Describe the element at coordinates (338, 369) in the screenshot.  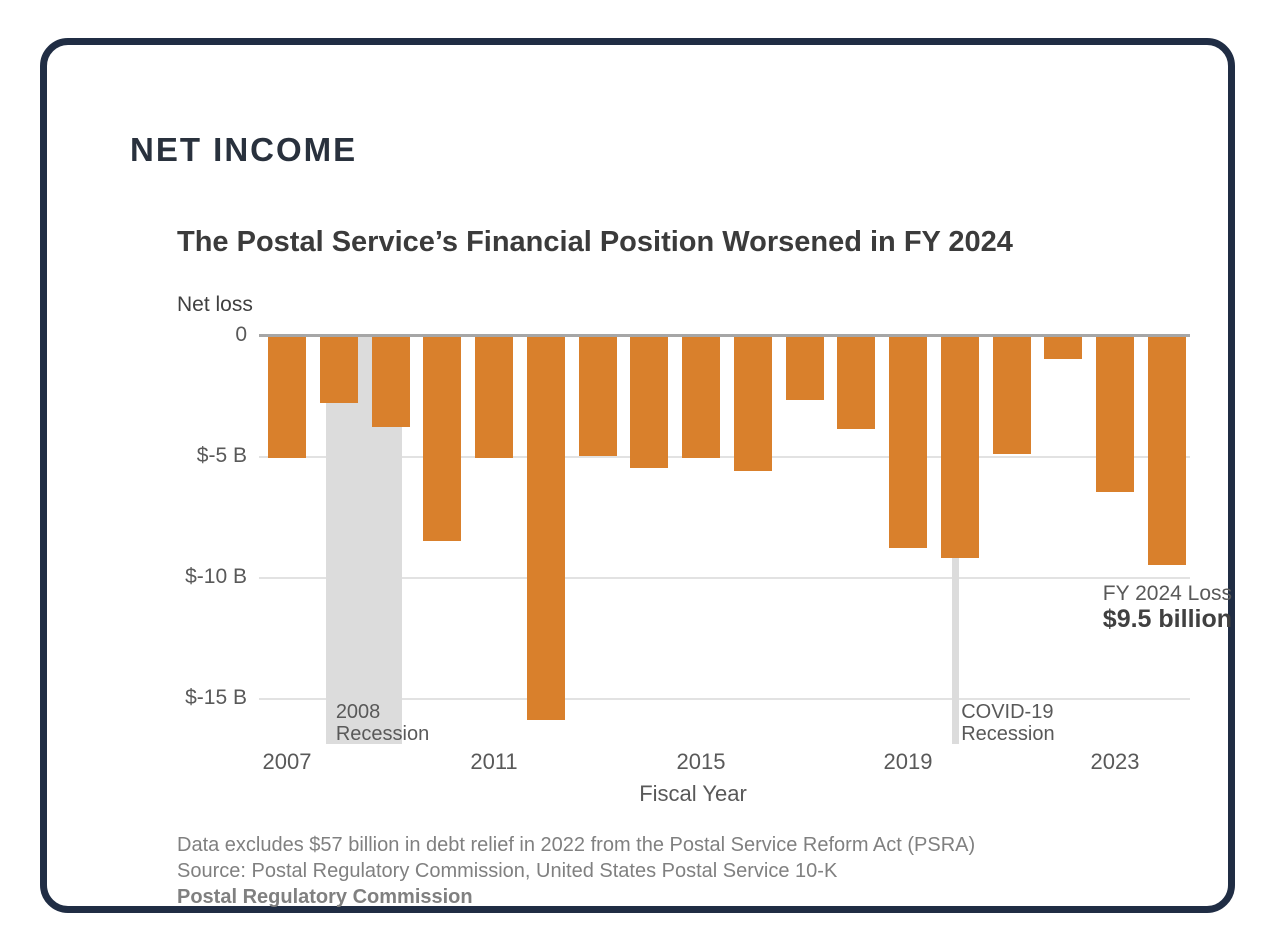
I see `bar-2008` at that location.